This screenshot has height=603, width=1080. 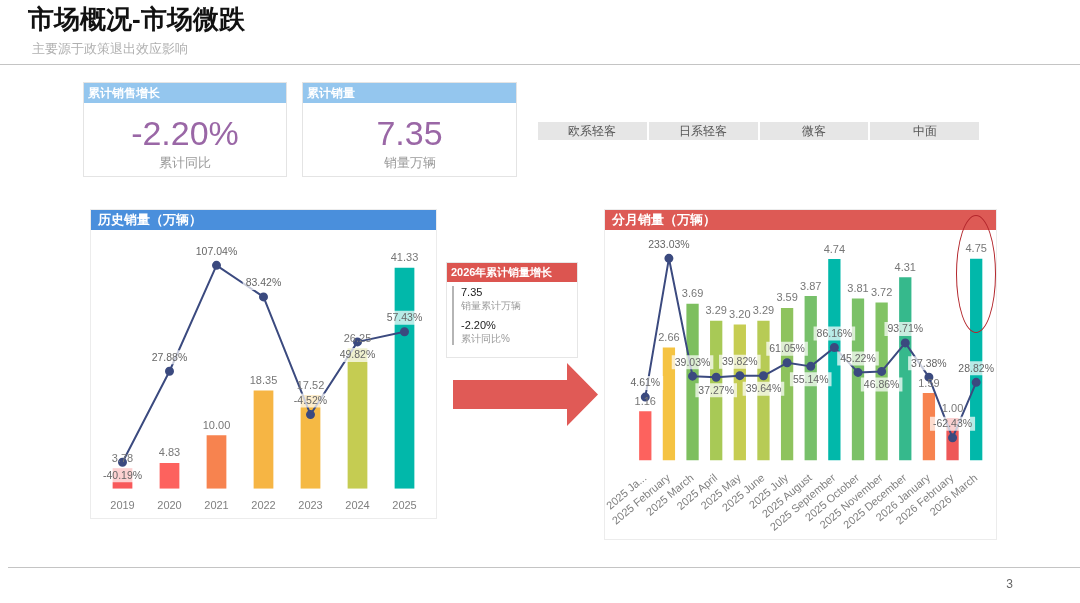 What do you see at coordinates (124, 93) in the screenshot?
I see `text: 累计销售增长` at bounding box center [124, 93].